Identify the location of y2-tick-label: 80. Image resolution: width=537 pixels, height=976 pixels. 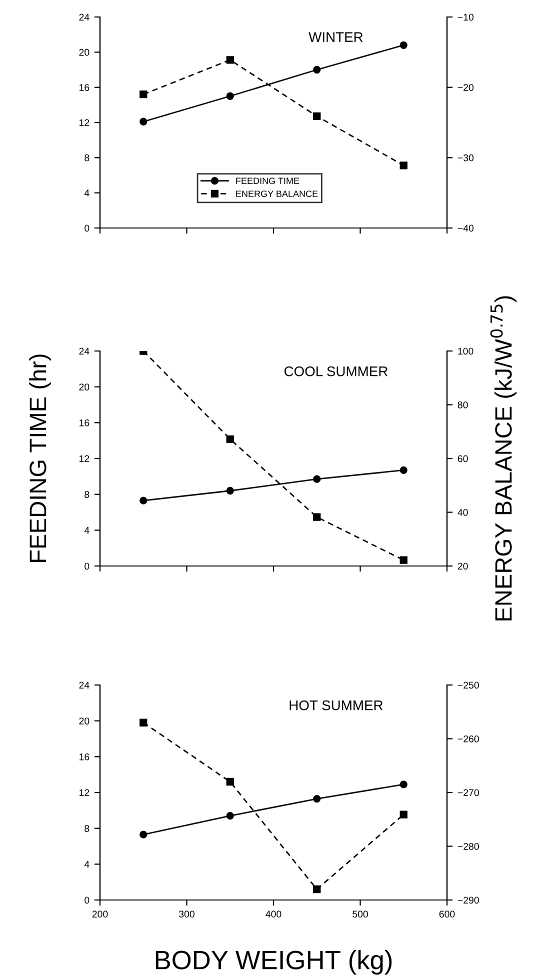
(463, 404).